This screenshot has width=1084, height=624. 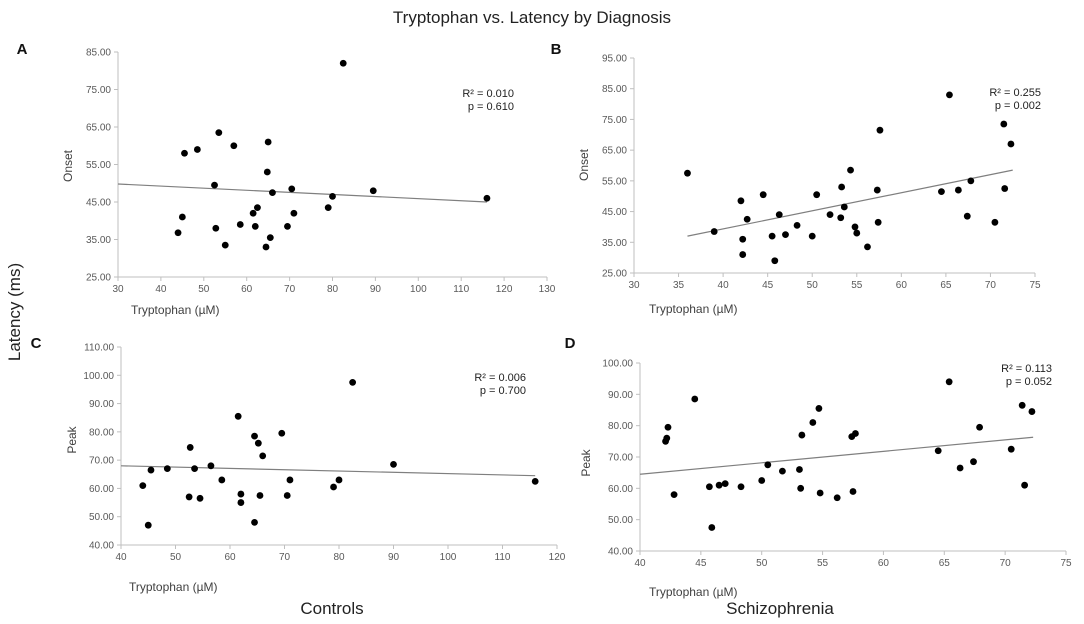 What do you see at coordinates (1035, 285) in the screenshot?
I see `x-tick-label: 75` at bounding box center [1035, 285].